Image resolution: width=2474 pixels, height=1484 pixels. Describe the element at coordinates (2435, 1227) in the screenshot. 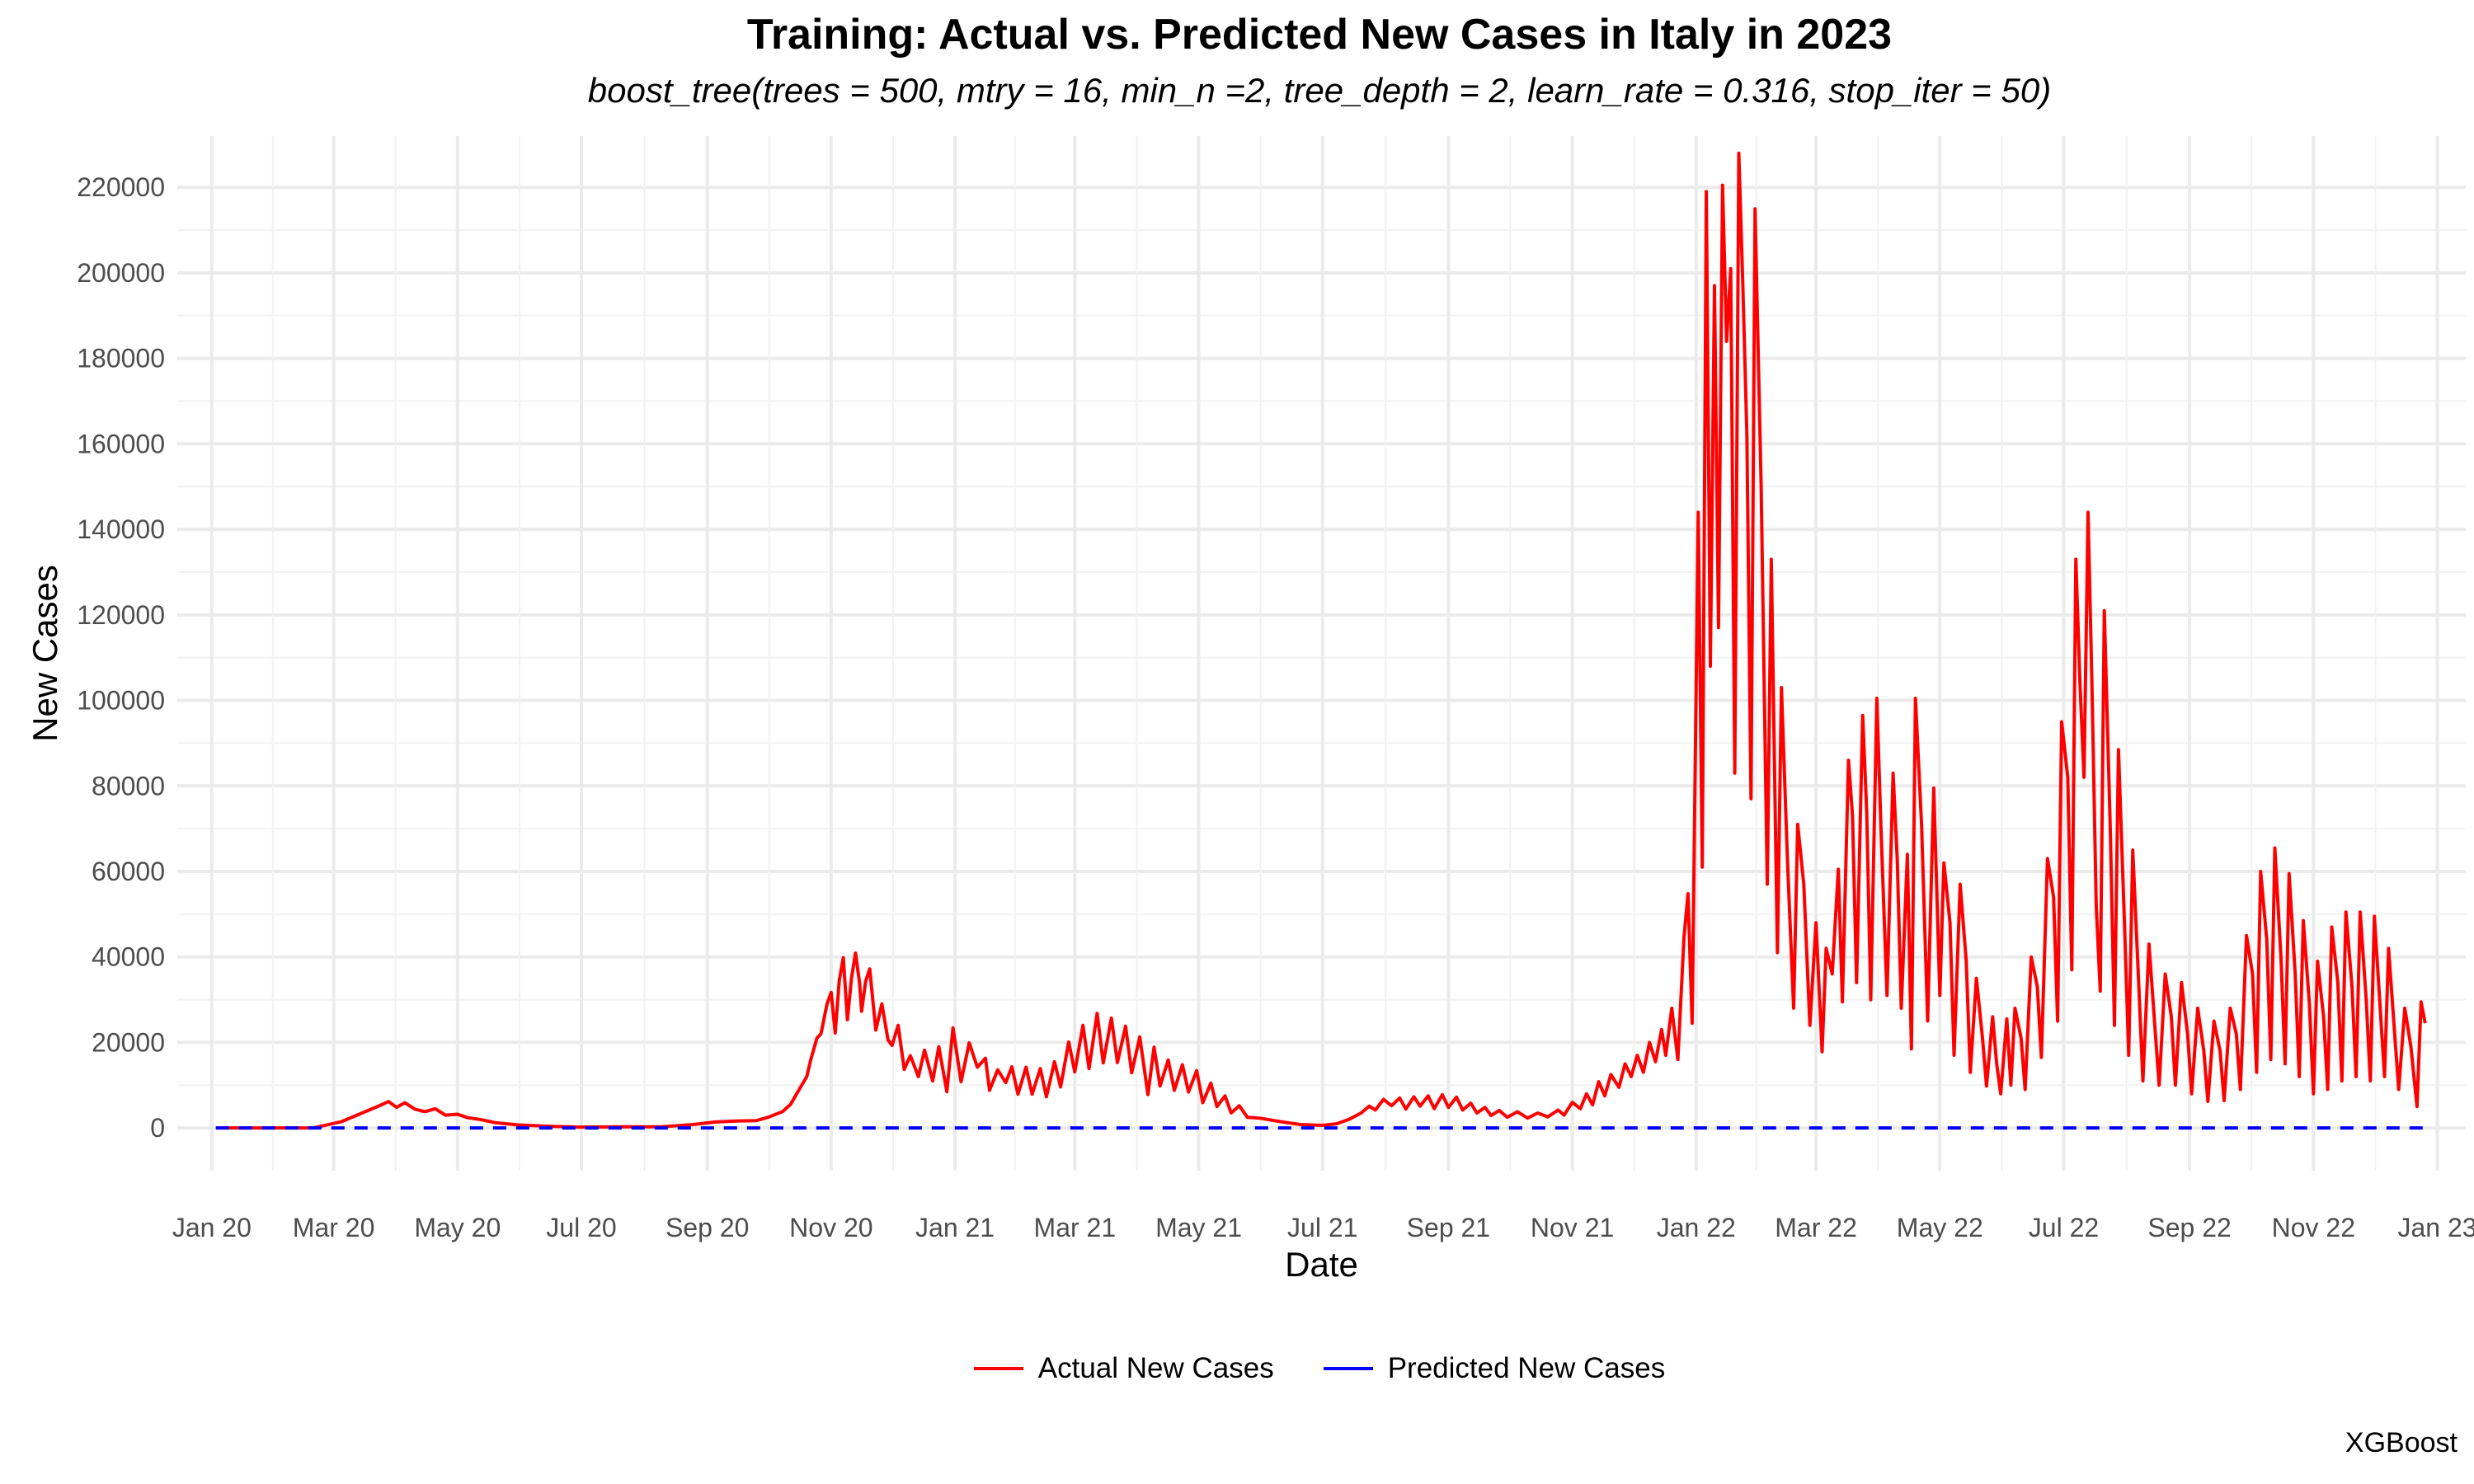

I see `x-tick-label: Jan 23` at that location.